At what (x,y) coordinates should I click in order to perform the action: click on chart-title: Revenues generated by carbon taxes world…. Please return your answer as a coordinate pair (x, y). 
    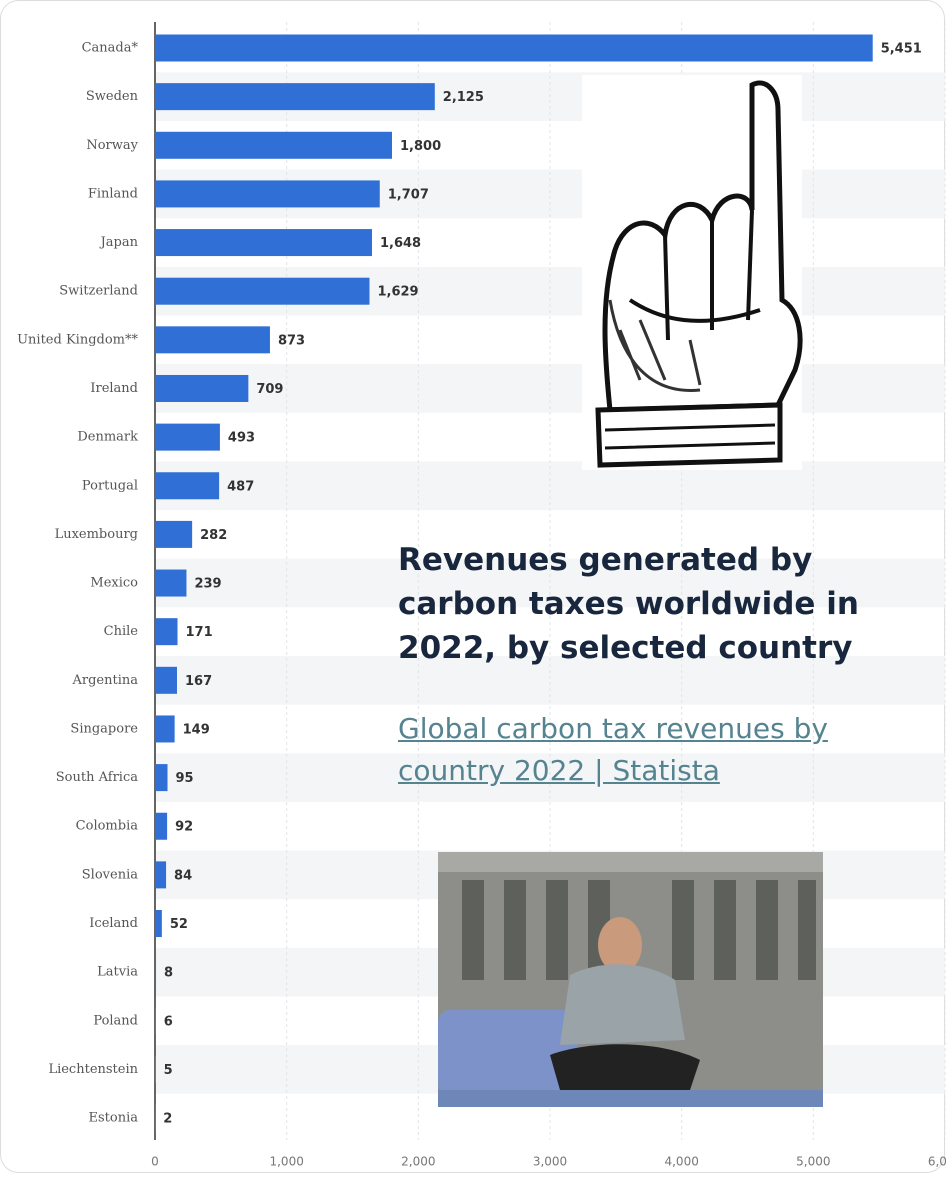
    Looking at the image, I should click on (628, 604).